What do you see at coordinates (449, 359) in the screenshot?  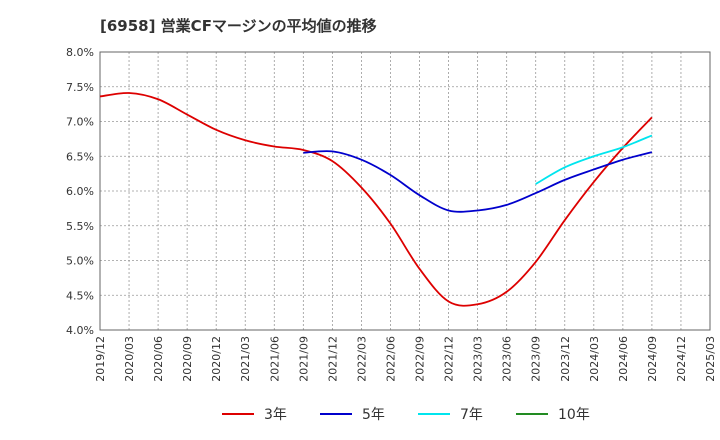 I see `x-tick-label: 2022/12` at bounding box center [449, 359].